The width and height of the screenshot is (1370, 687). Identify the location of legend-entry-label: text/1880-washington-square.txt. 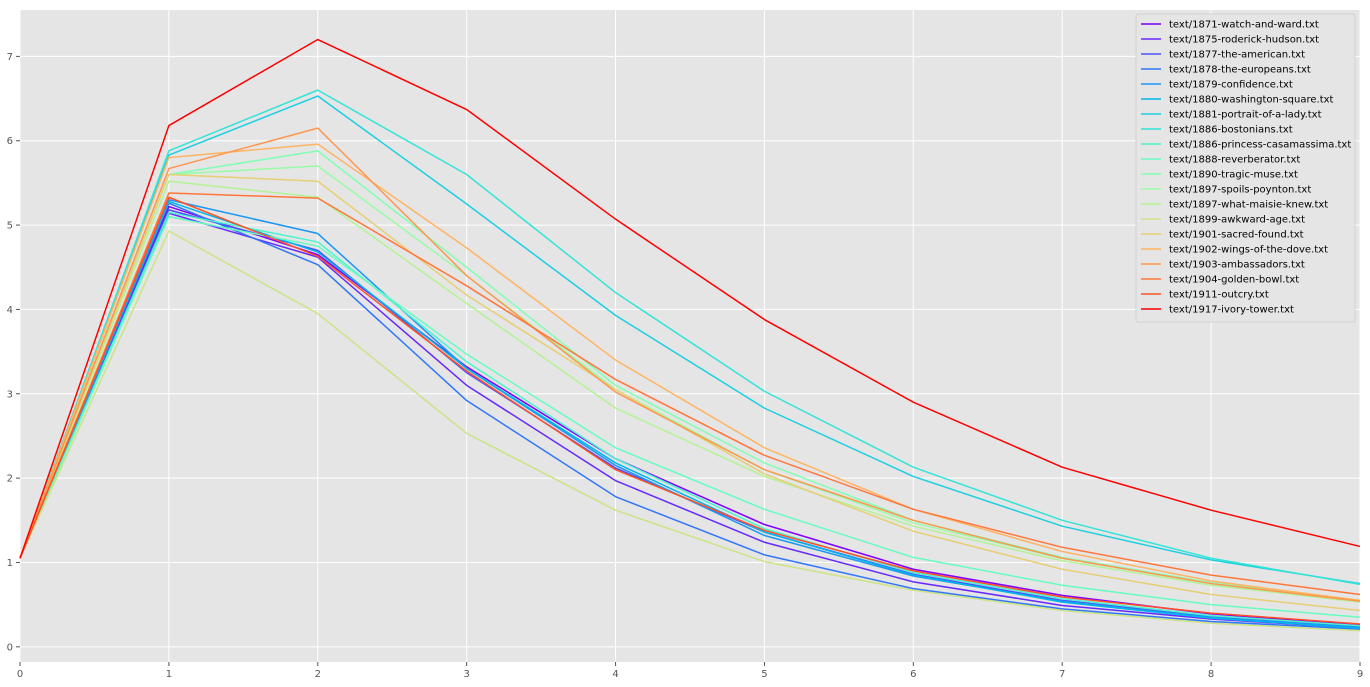
(1251, 100).